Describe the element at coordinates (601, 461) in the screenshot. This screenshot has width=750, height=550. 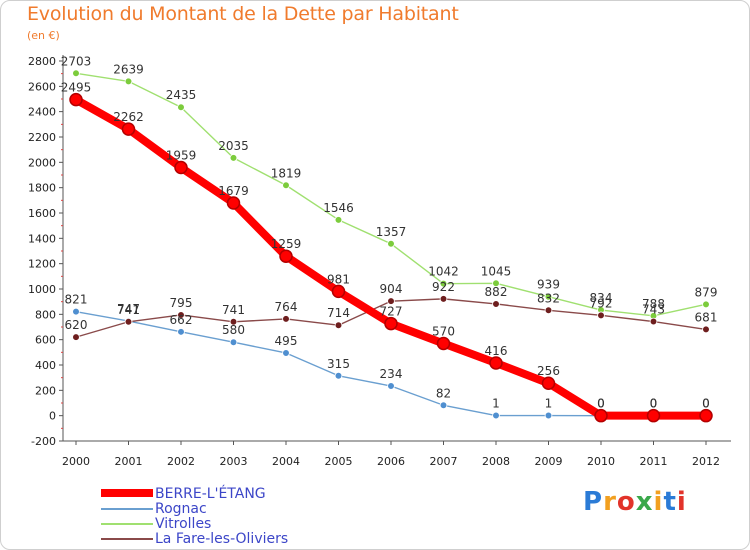
I see `x-tick-label: 2010` at that location.